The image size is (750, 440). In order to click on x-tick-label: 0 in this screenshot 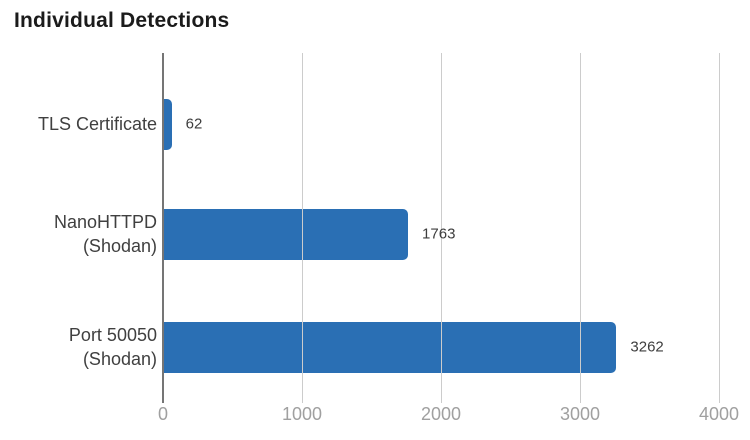, I will do `click(163, 414)`.